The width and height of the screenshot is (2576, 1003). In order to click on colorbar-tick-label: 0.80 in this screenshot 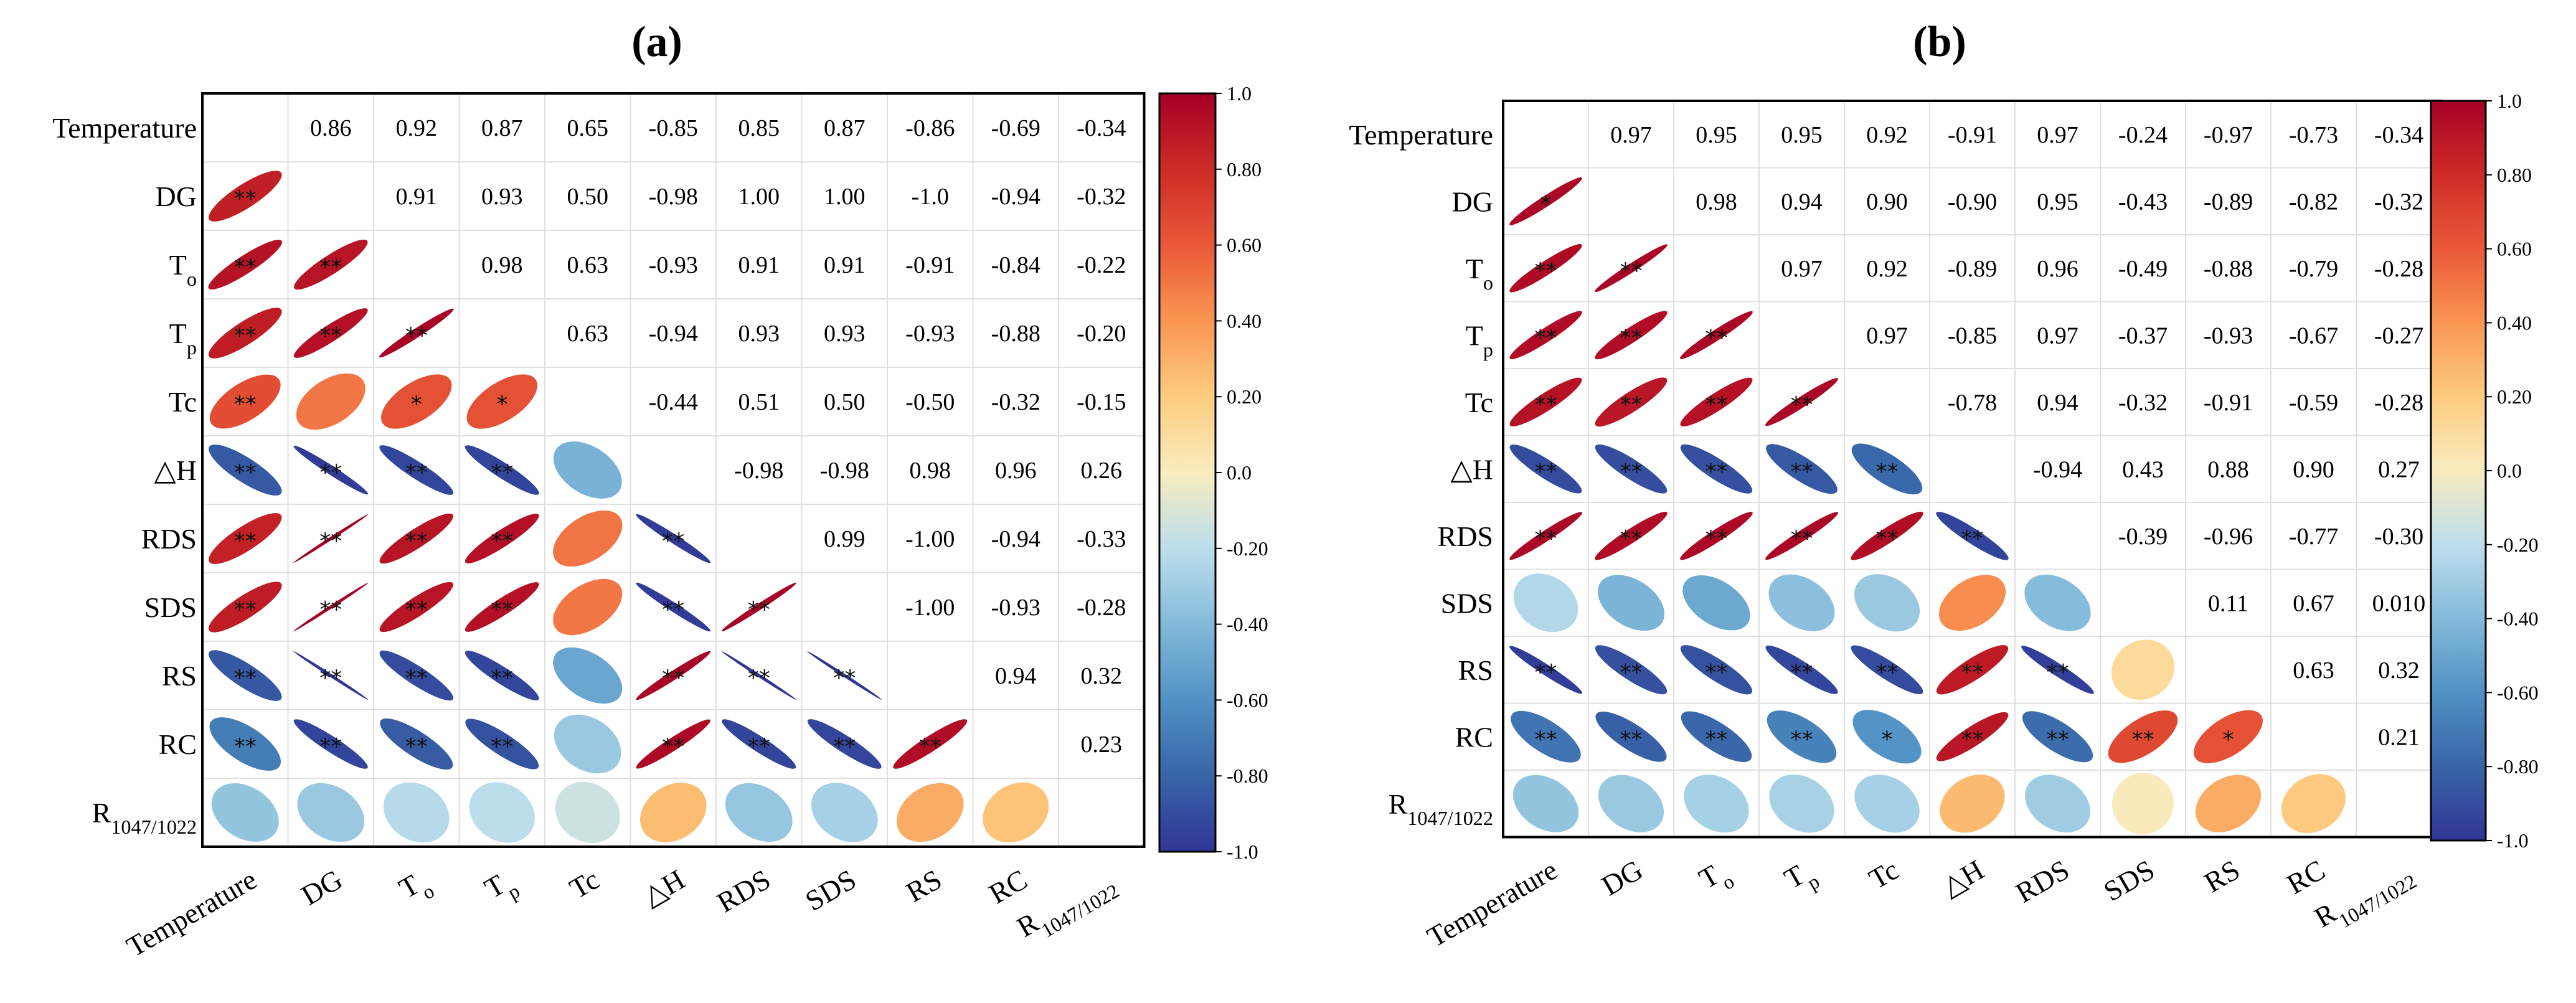, I will do `click(1244, 169)`.